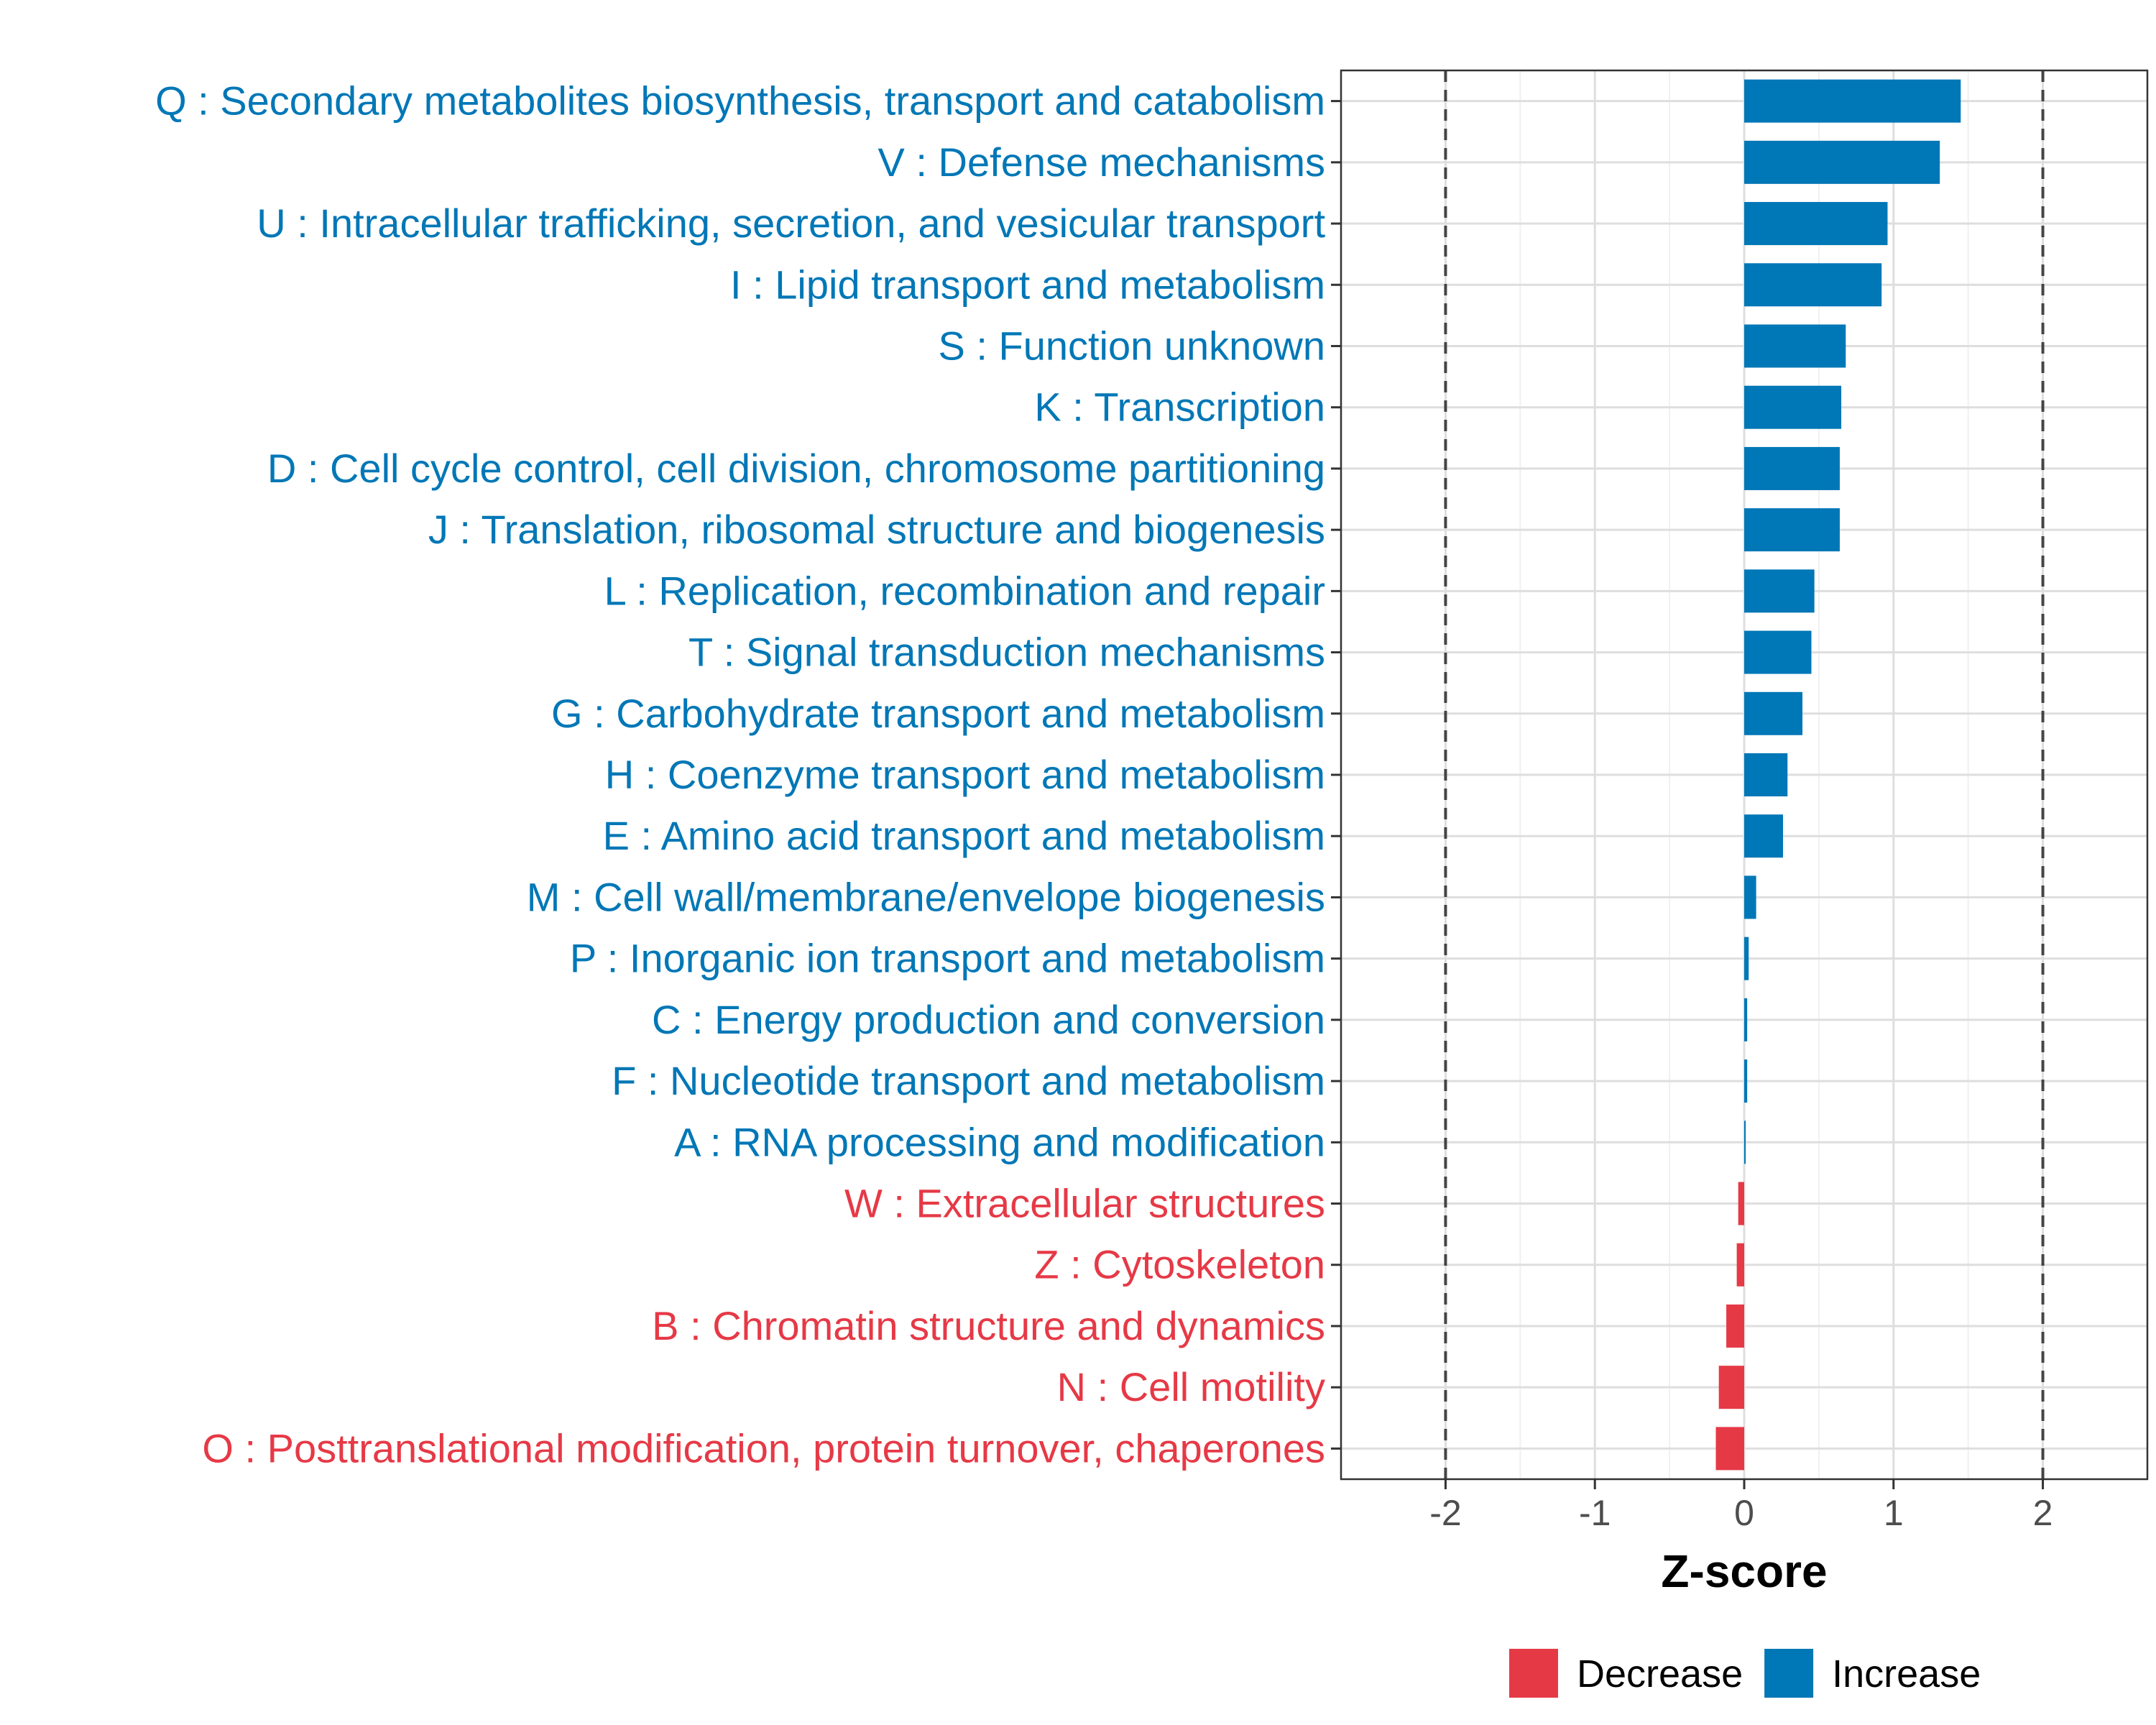  What do you see at coordinates (1007, 652) in the screenshot?
I see `category-label: T : Signal transduction mechanisms` at bounding box center [1007, 652].